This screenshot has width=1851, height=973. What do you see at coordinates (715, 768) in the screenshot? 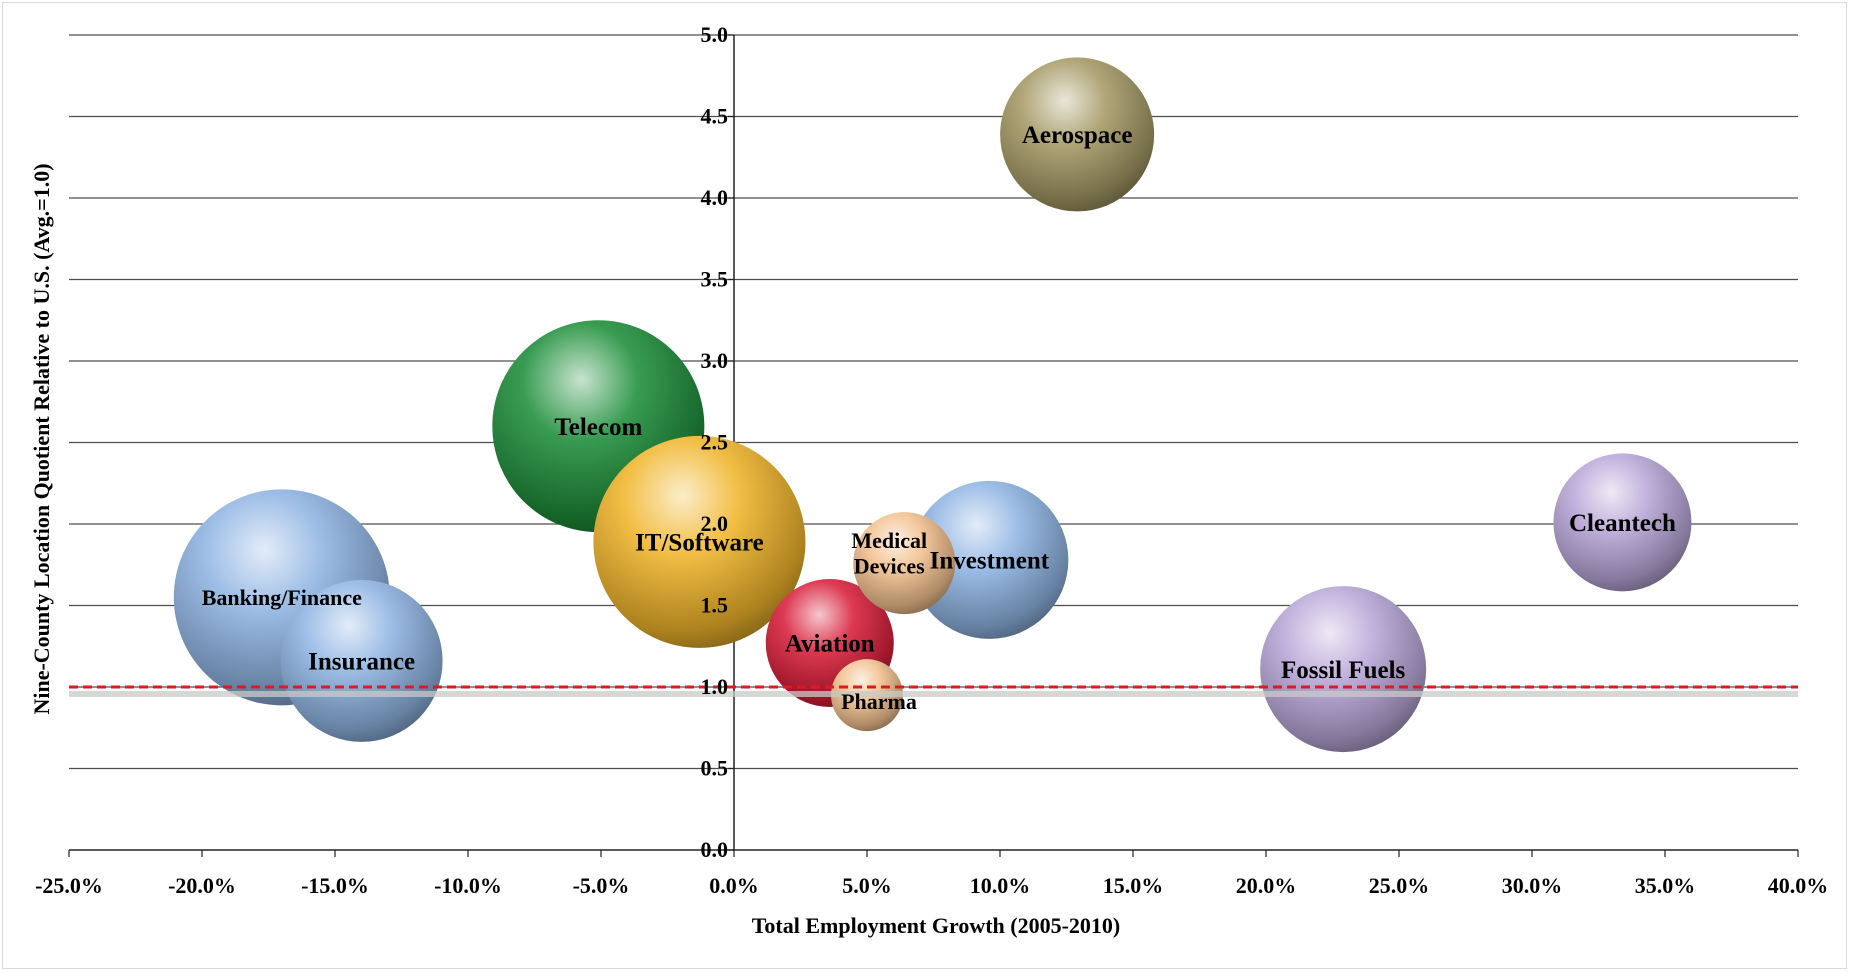
I see `y-tick-label-0.5: 0.5` at bounding box center [715, 768].